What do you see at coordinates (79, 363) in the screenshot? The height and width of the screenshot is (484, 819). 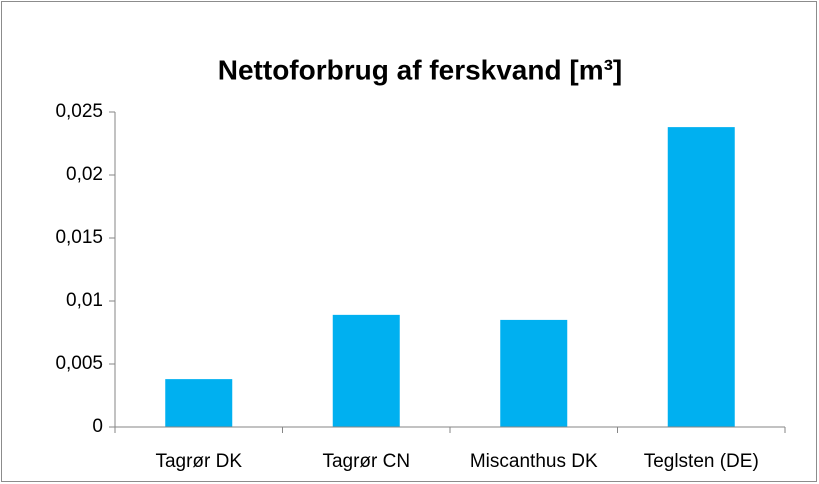 I see `y-tick-label: 0,005` at bounding box center [79, 363].